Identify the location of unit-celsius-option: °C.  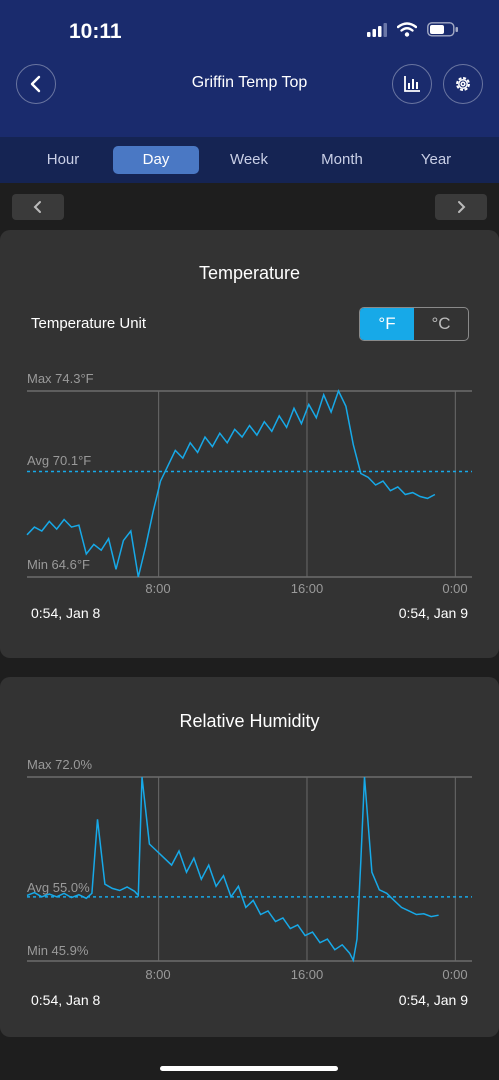
(441, 323).